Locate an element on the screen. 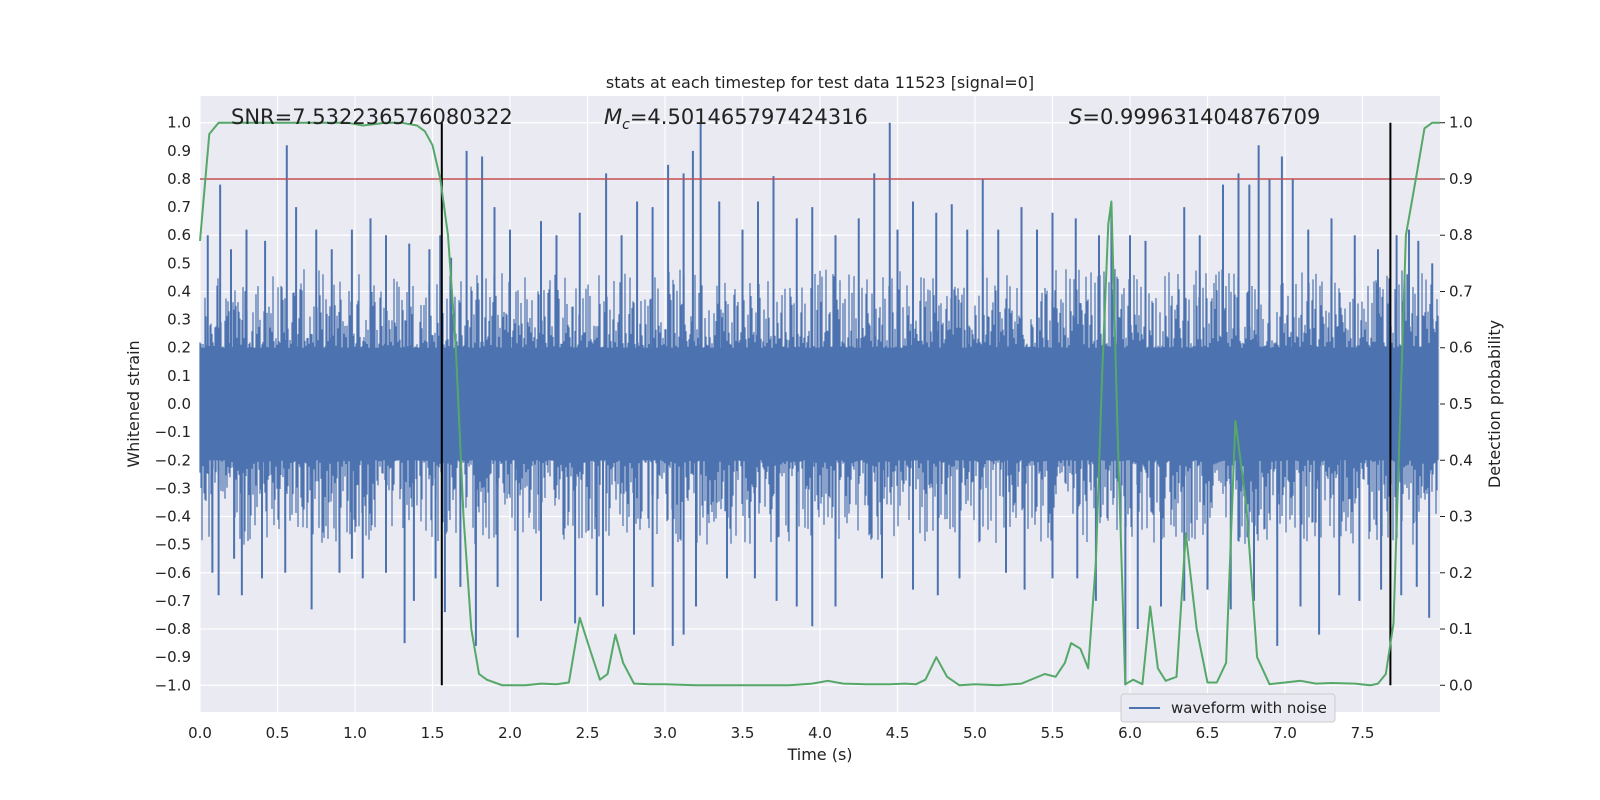 This screenshot has width=1600, height=800. y-left-tick-label: 0.7 is located at coordinates (179, 207).